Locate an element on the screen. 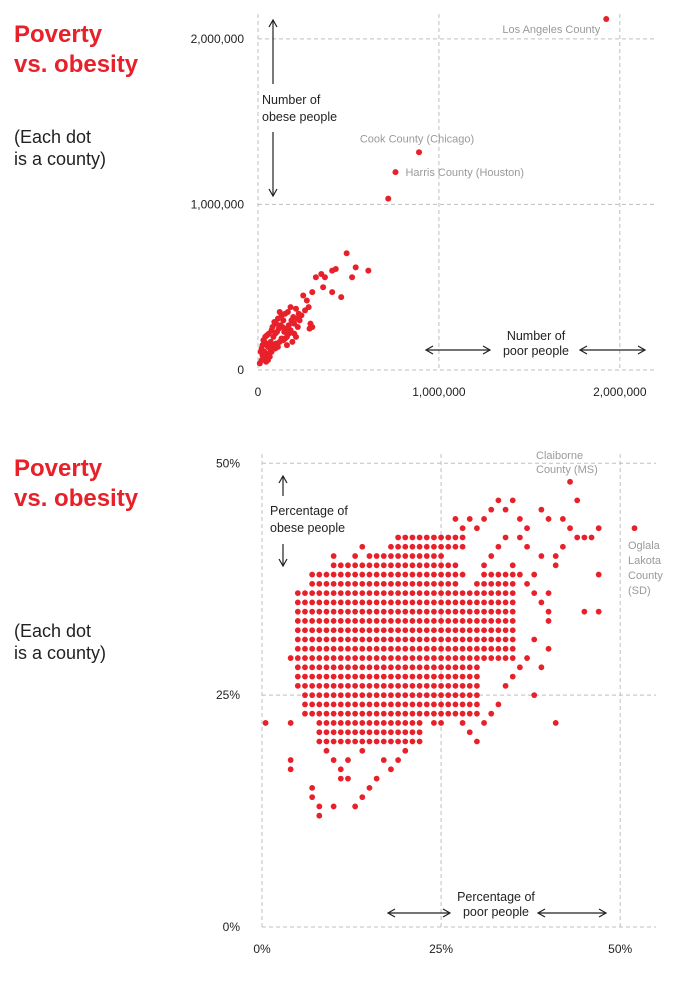  x-arrow-right-head-left is located at coordinates (541, 913).